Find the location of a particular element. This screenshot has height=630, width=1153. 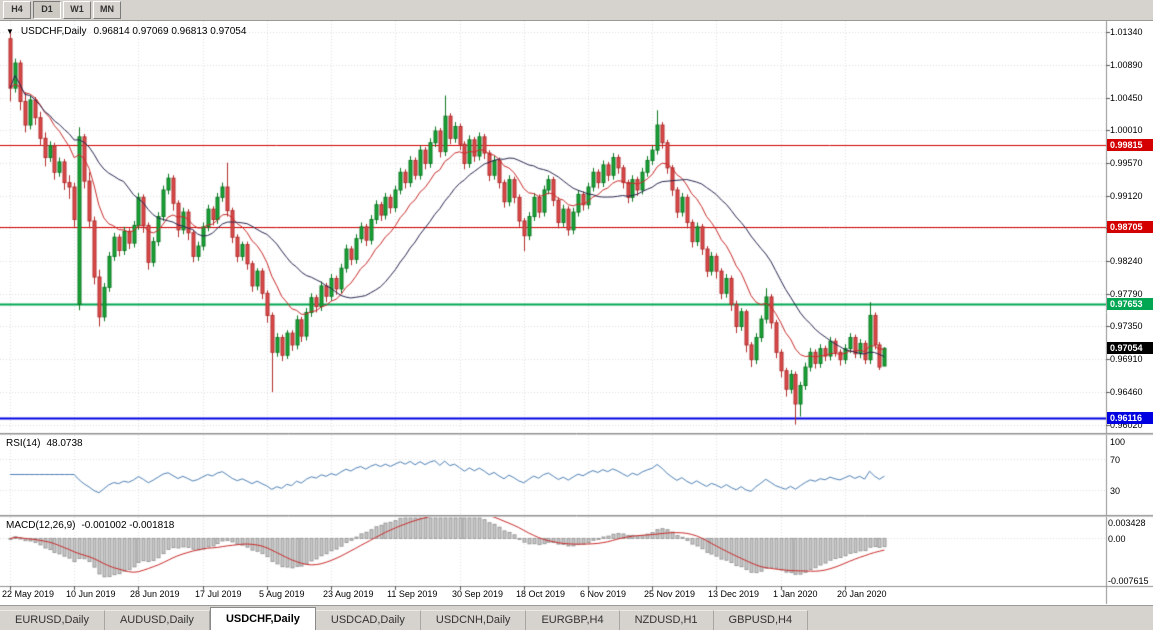

macd-indicator-values: -0.001002 -0.001818 is located at coordinates (128, 525).